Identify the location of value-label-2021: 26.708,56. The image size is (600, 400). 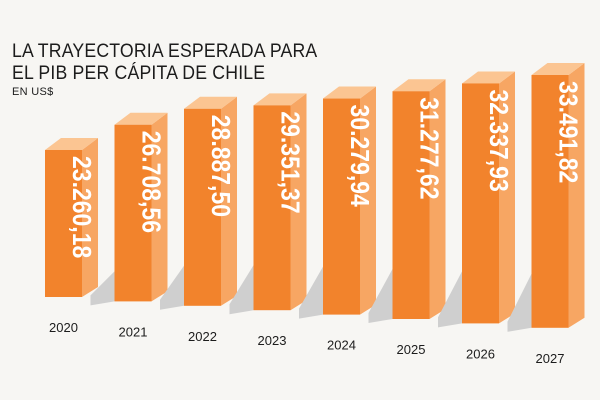
(150, 182).